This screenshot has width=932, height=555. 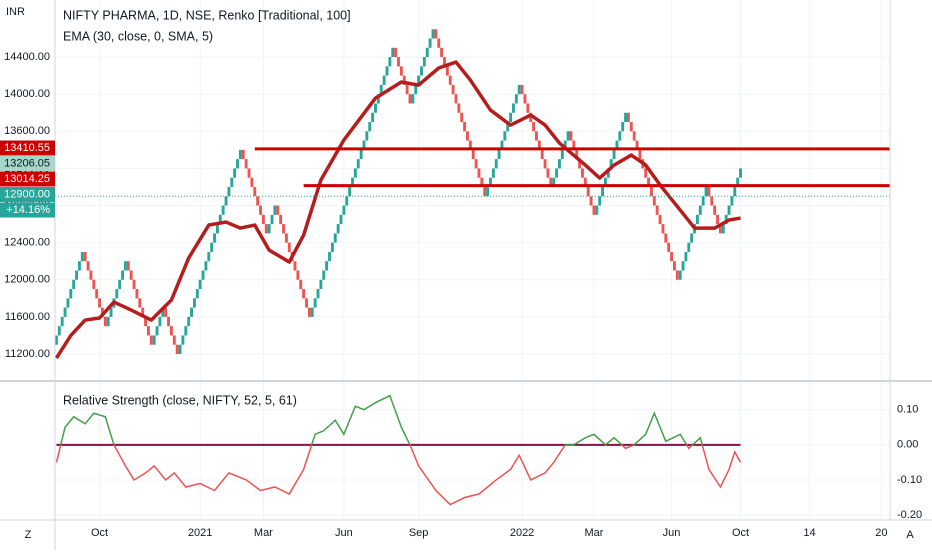 What do you see at coordinates (28, 535) in the screenshot?
I see `zoom-button: Z` at bounding box center [28, 535].